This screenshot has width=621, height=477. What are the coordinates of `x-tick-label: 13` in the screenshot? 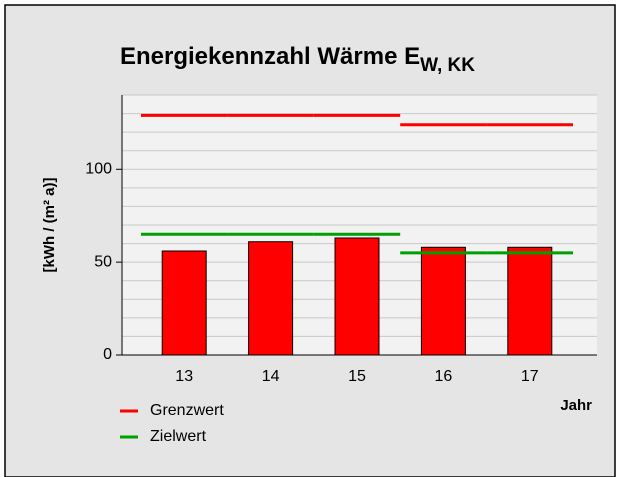 It's located at (184, 376).